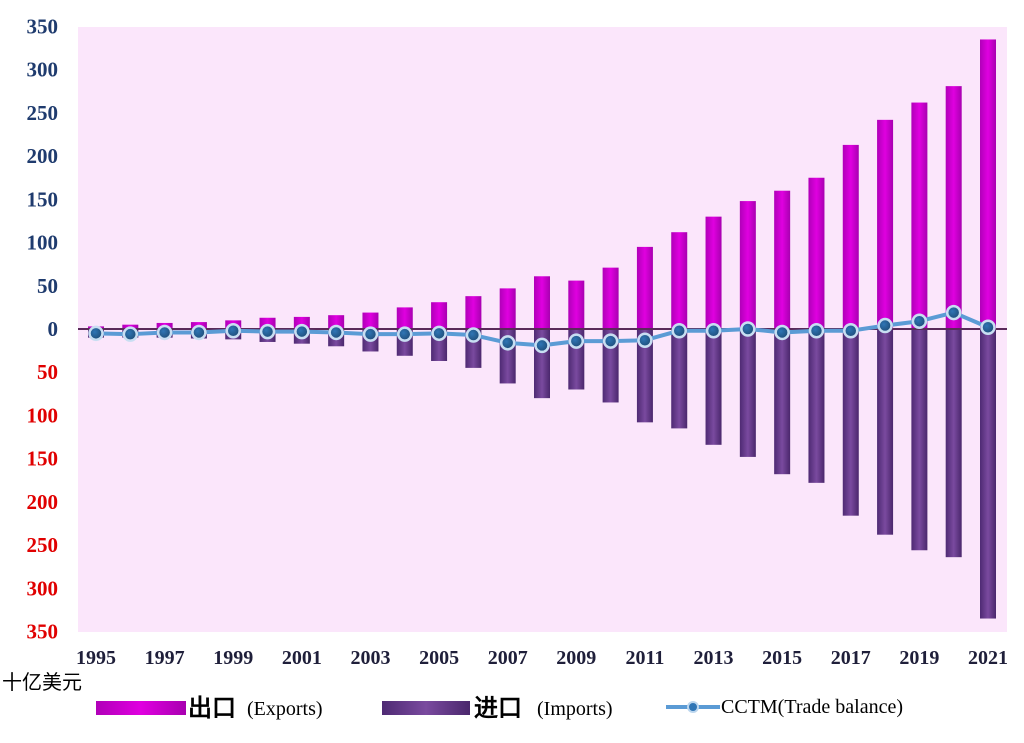 The height and width of the screenshot is (743, 1024). I want to click on x-tick-label-2009: 2009, so click(576, 658).